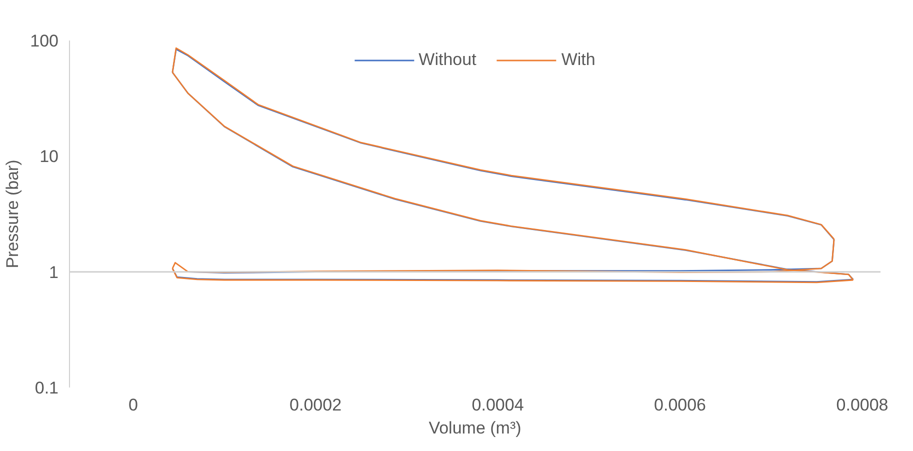 This screenshot has height=451, width=913. What do you see at coordinates (44, 41) in the screenshot?
I see `y-tick-label: 100` at bounding box center [44, 41].